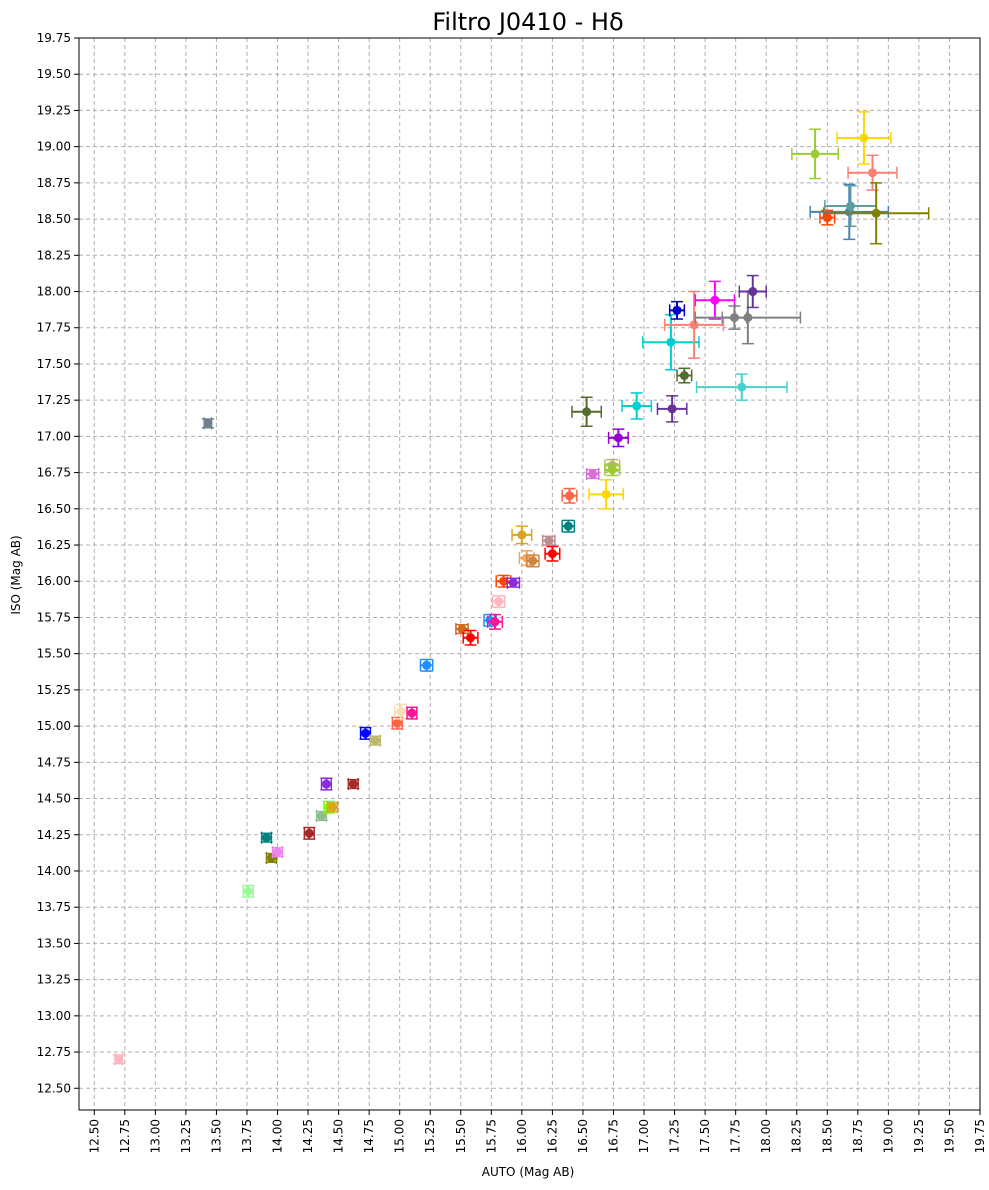 This screenshot has width=989, height=1190. Describe the element at coordinates (54, 110) in the screenshot. I see `y-tick-label: 19.25` at that location.